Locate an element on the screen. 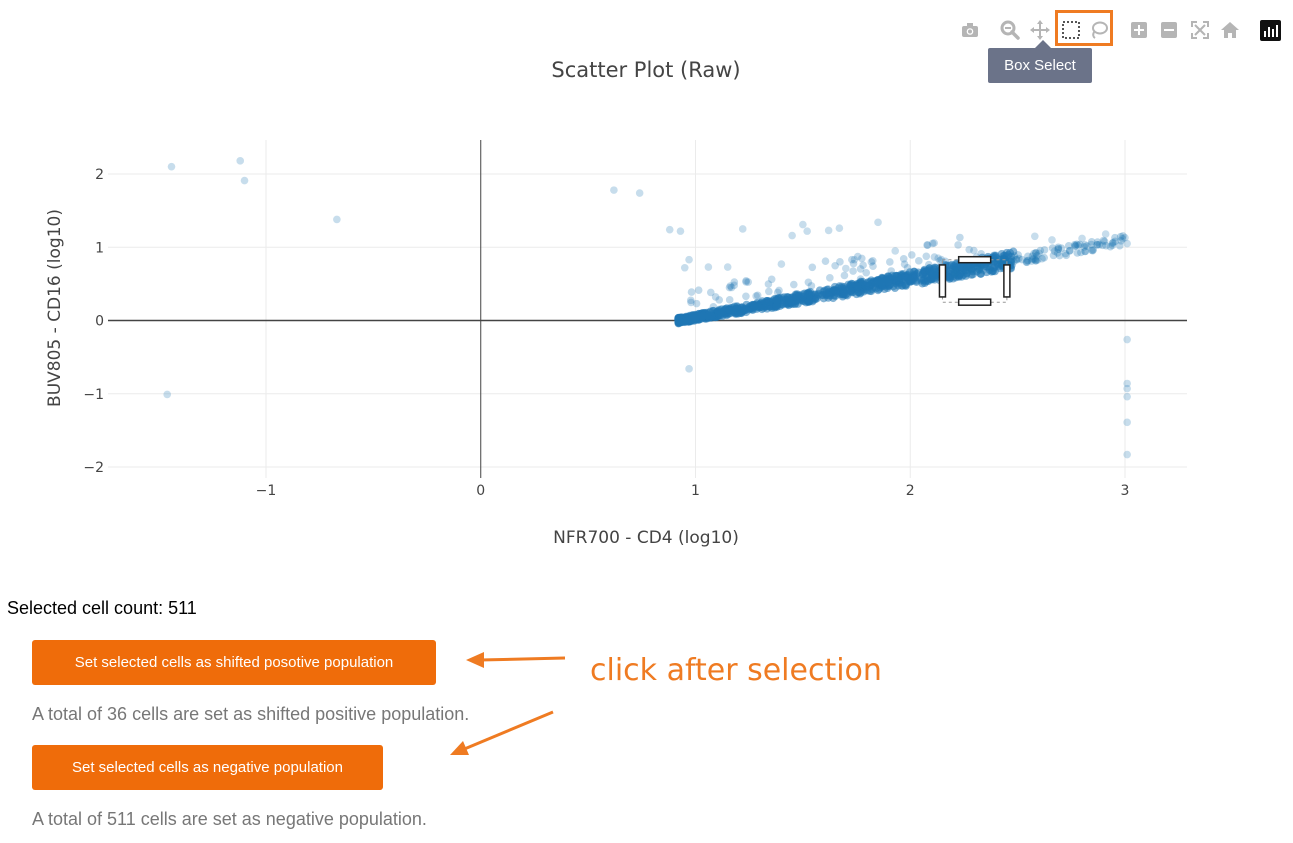 This screenshot has height=843, width=1293. arrow-to-shifted-button is located at coordinates (516, 660).